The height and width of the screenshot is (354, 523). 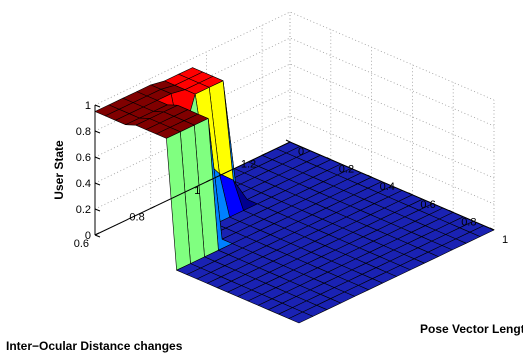 I want to click on x-tick-label: 0.4, so click(x=387, y=187).